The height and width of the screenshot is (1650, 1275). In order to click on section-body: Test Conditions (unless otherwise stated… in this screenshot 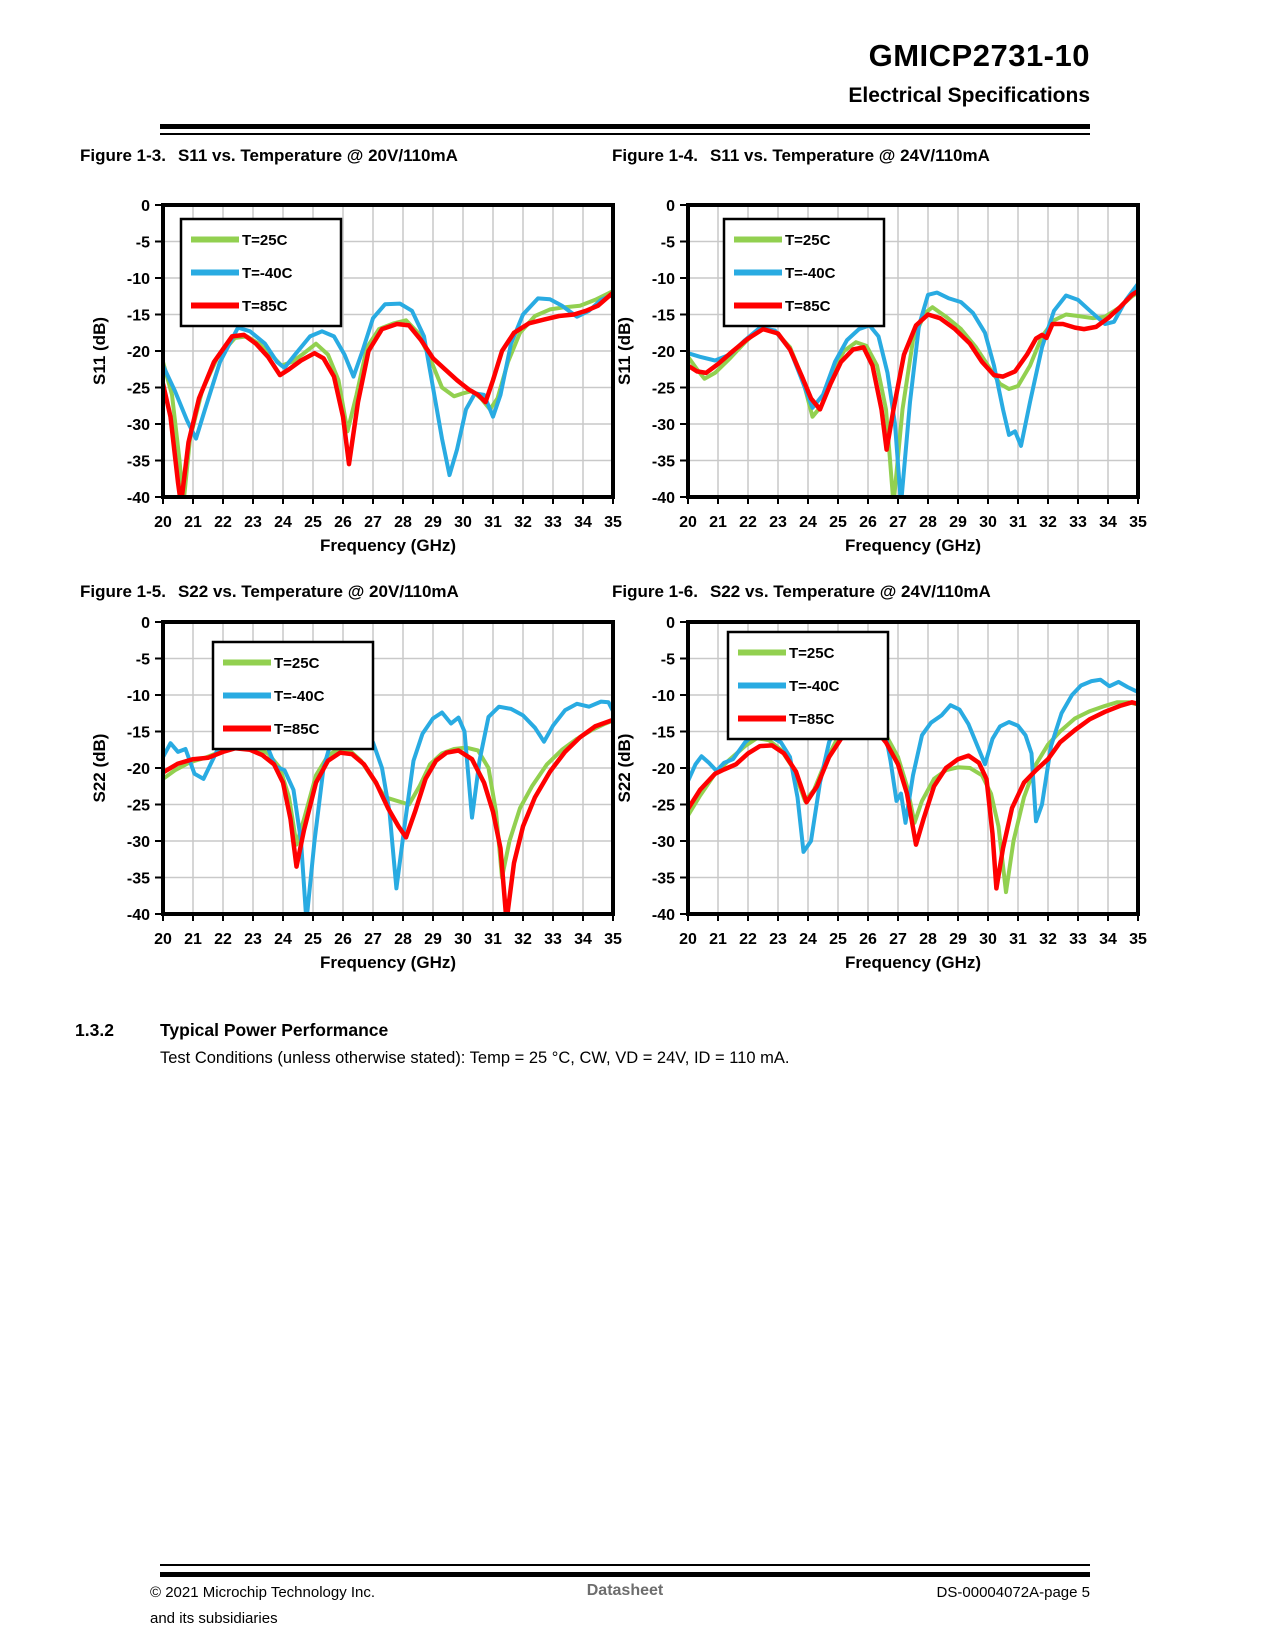, I will do `click(475, 1058)`.